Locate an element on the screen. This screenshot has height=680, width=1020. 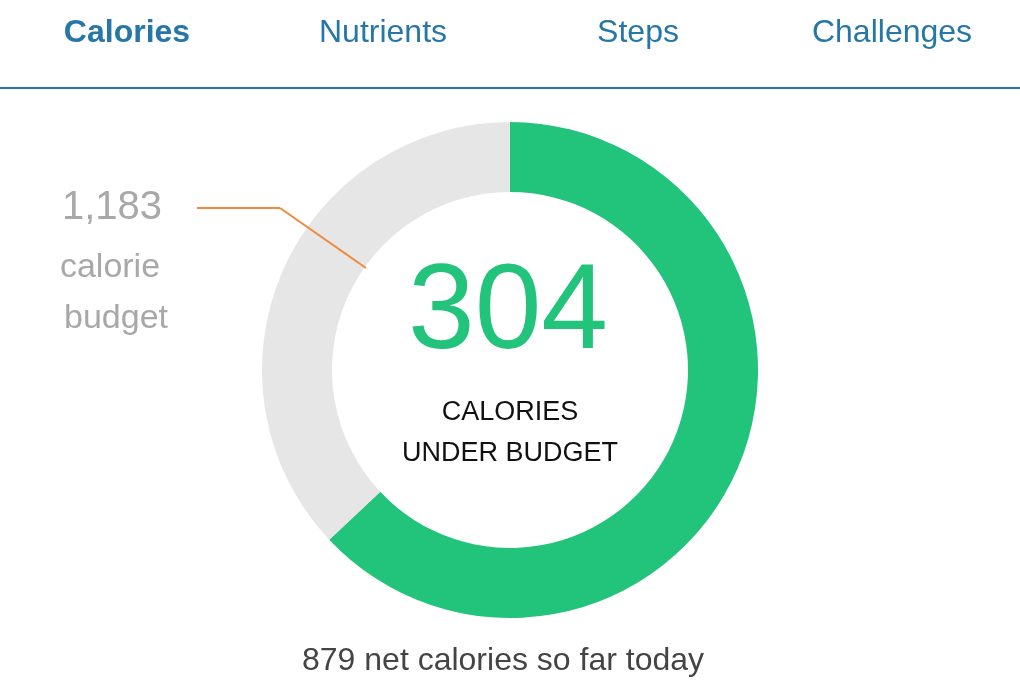
text: Challenges is located at coordinates (892, 31).